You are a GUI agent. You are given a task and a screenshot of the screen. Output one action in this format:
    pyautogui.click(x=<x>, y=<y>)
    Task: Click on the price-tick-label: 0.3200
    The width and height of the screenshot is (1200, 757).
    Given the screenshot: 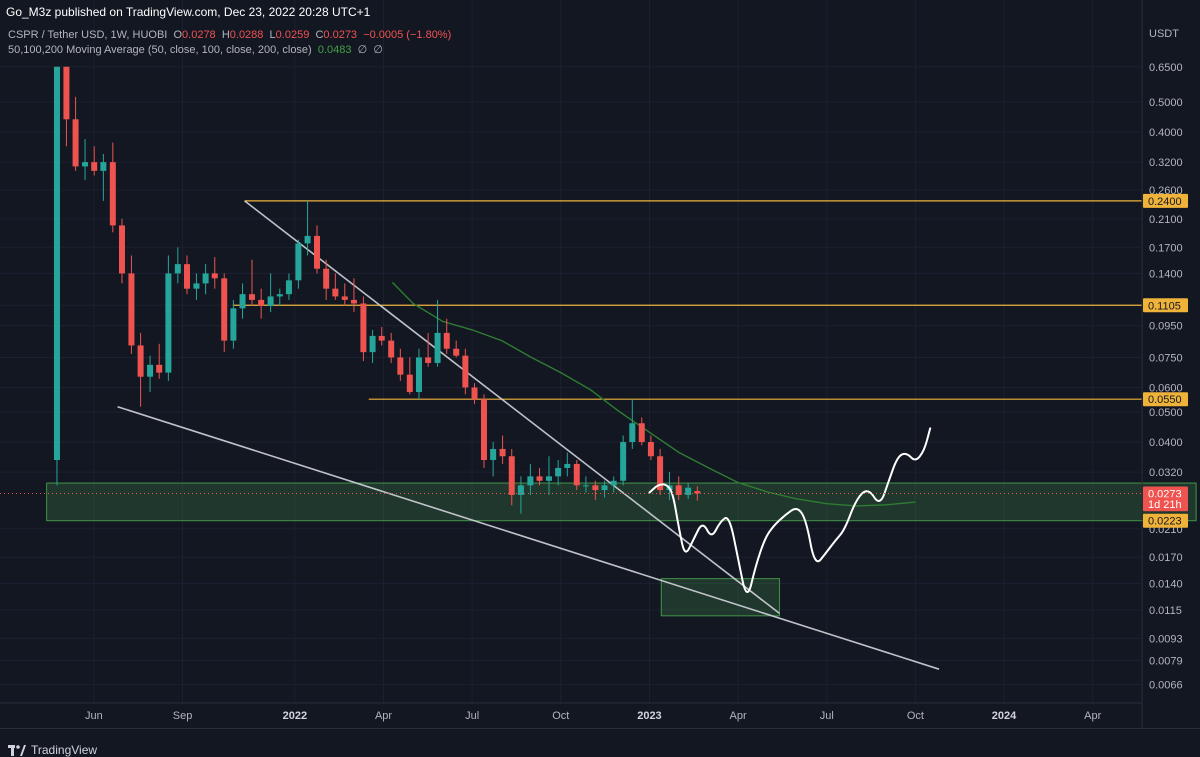 What is the action you would take?
    pyautogui.click(x=1166, y=163)
    